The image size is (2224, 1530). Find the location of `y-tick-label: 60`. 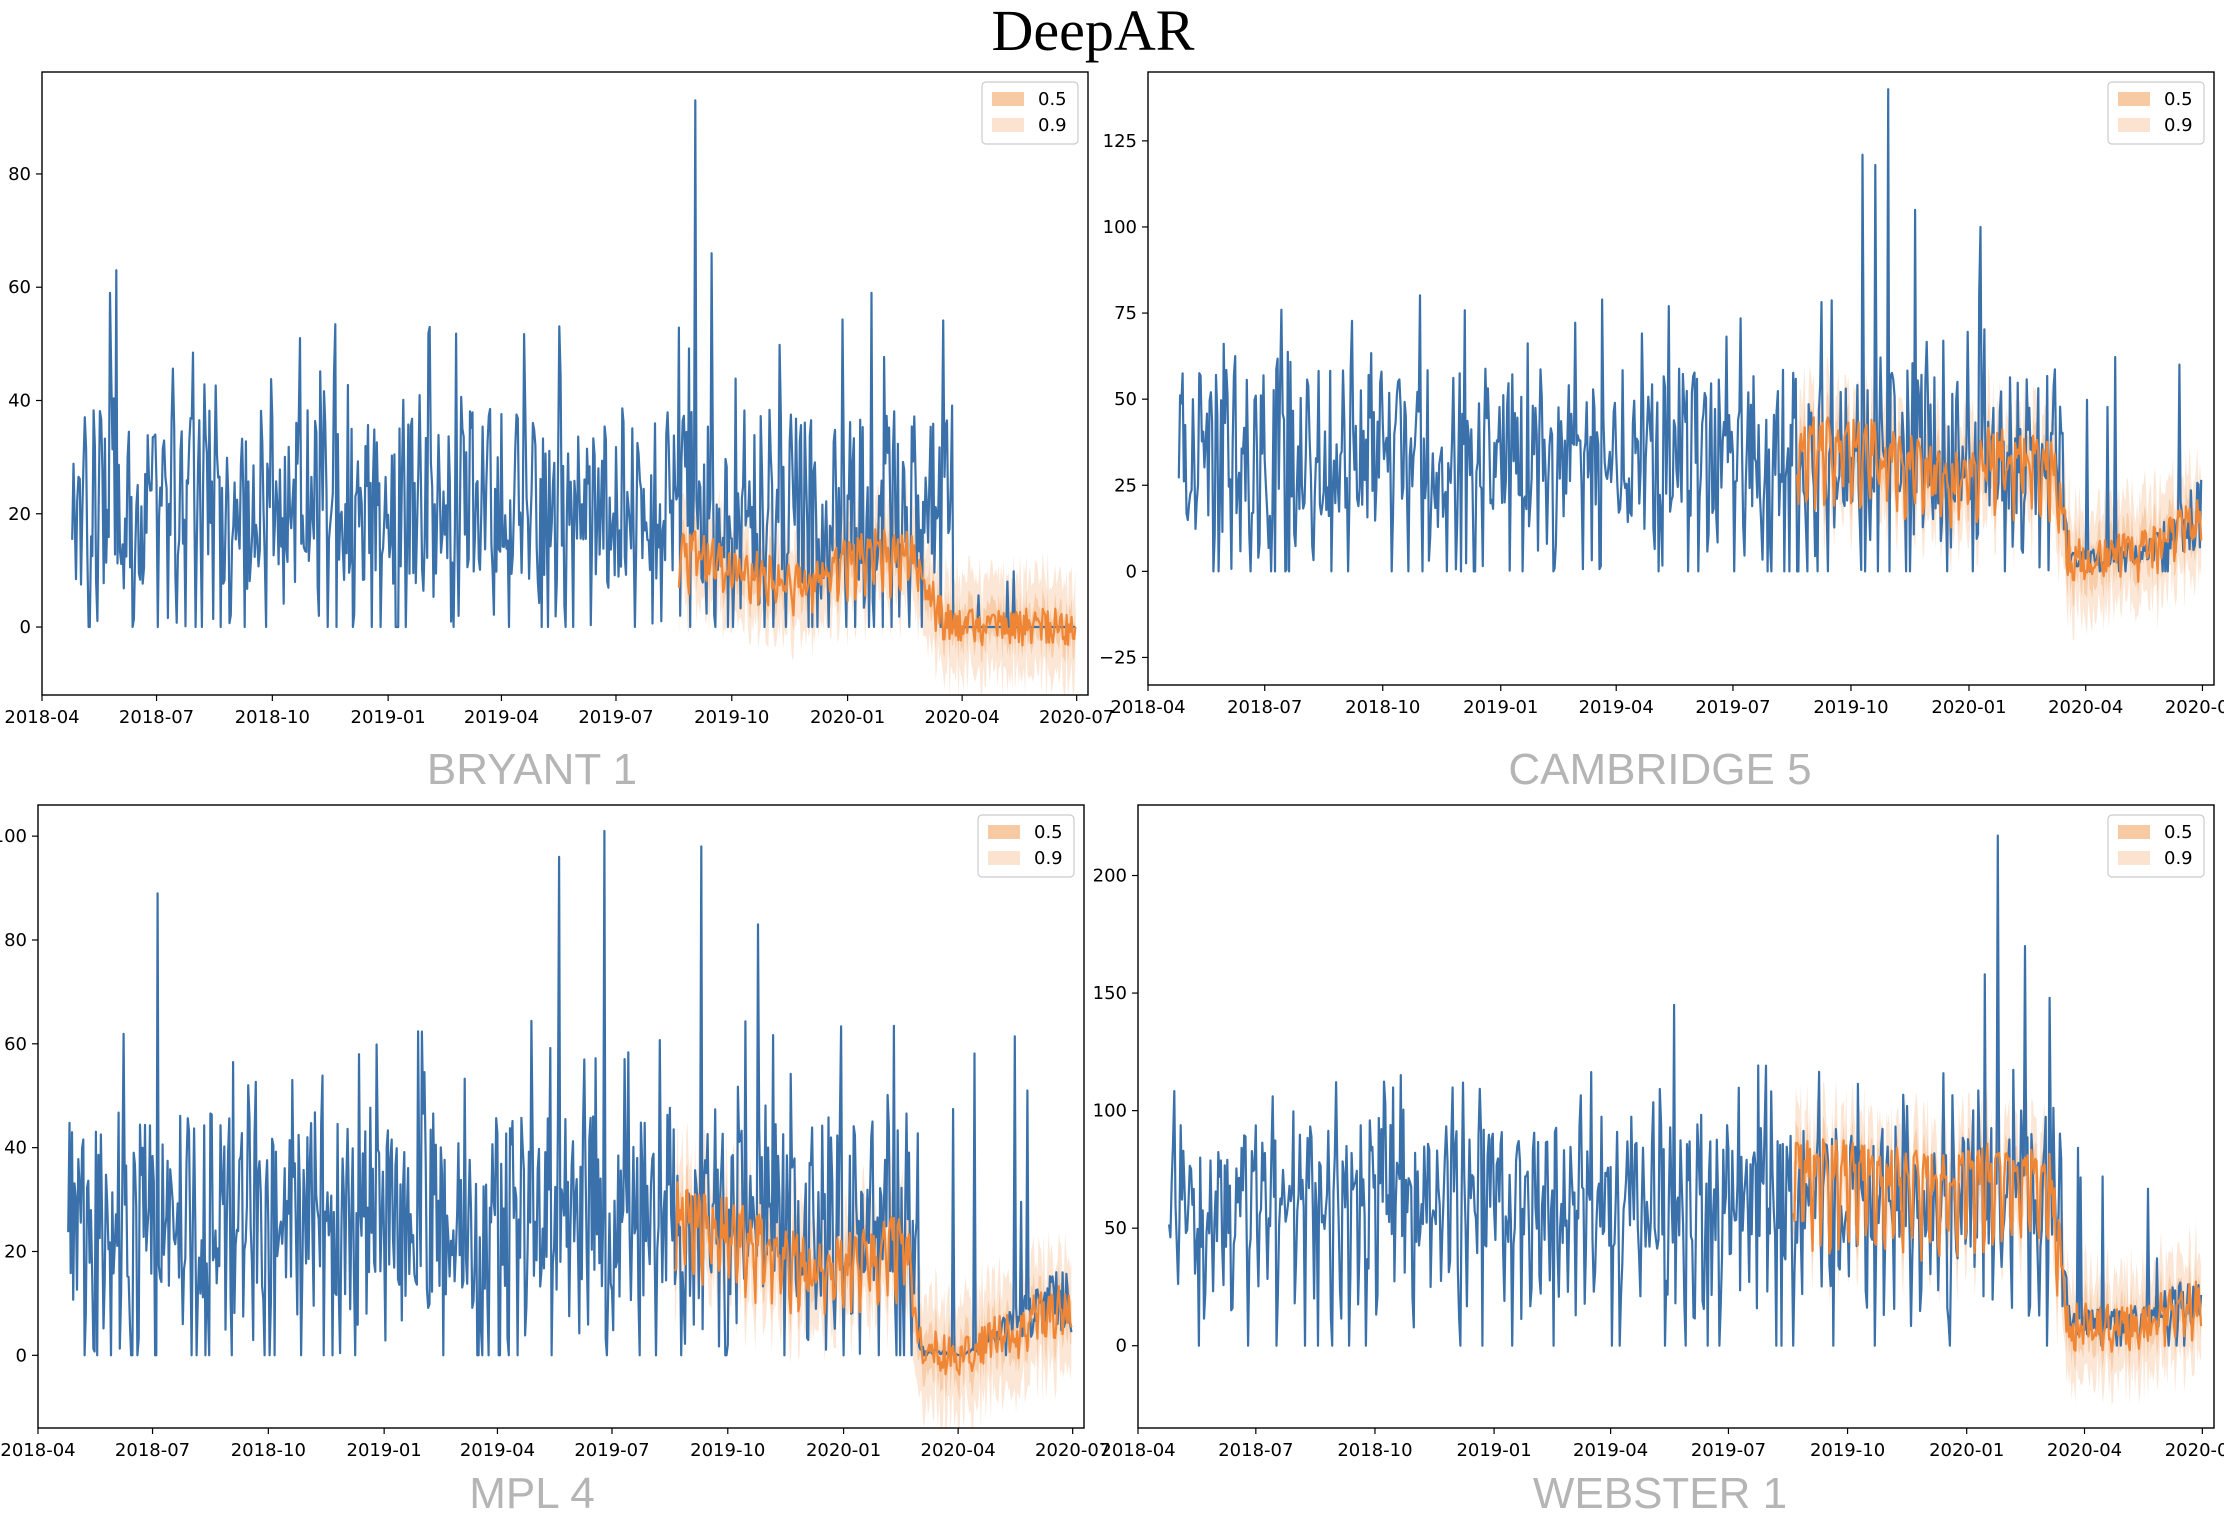

y-tick-label: 60 is located at coordinates (15, 1044).